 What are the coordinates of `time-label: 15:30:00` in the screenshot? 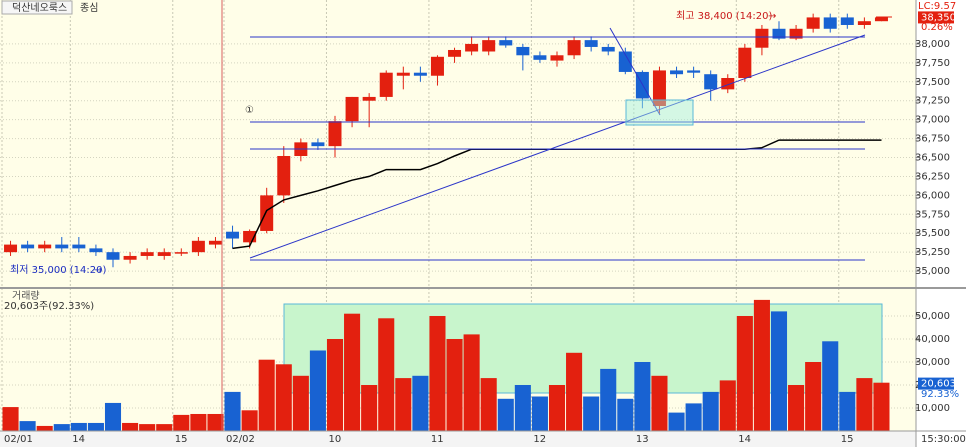 It's located at (943, 439).